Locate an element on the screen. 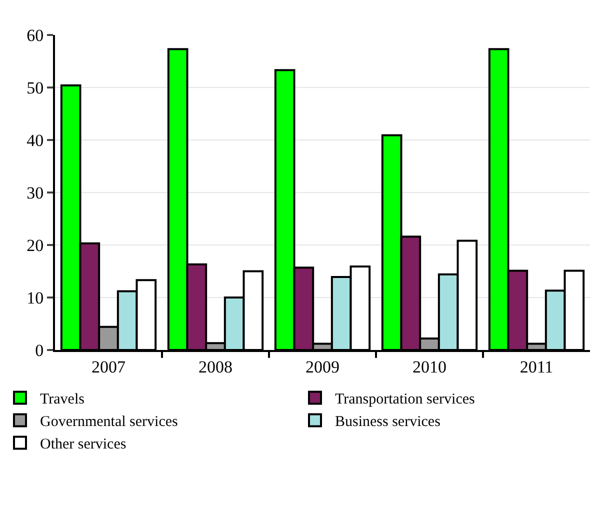 This screenshot has width=592, height=515. x-tick-label: 2010 is located at coordinates (429, 366).